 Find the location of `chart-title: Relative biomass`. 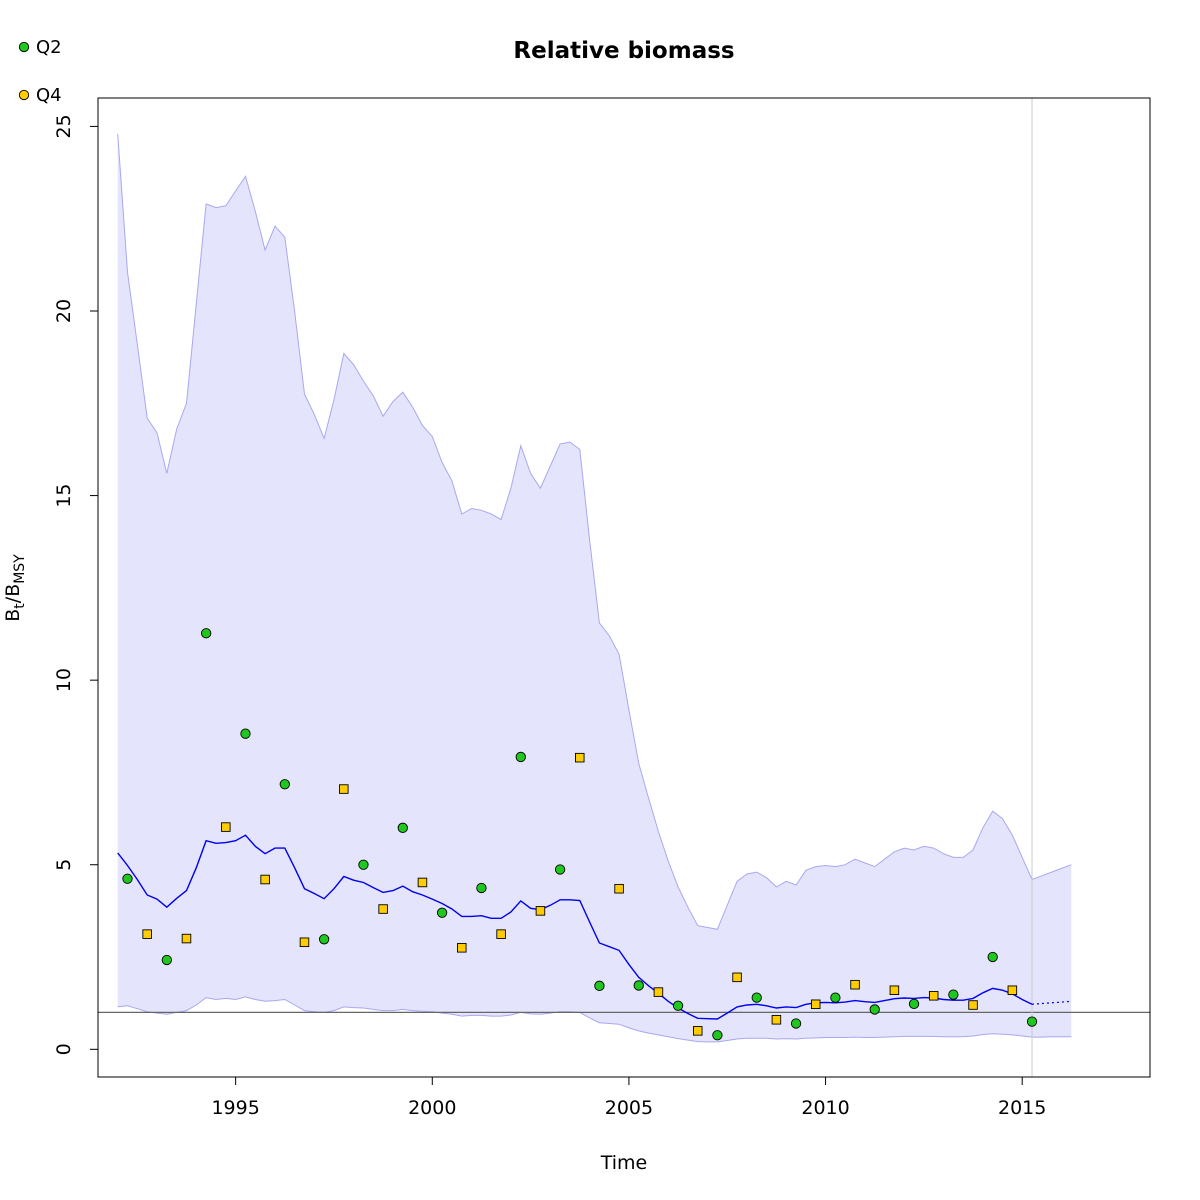

chart-title: Relative biomass is located at coordinates (623, 51).